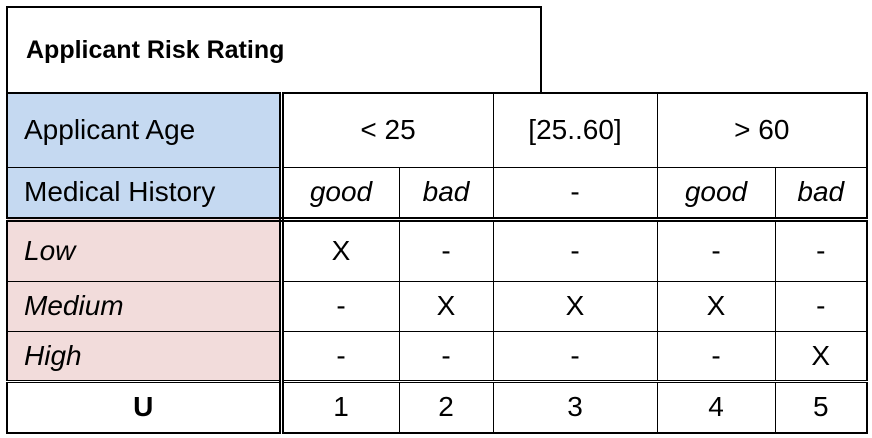 This screenshot has height=438, width=872. What do you see at coordinates (274, 49) in the screenshot?
I see `table-title: Applicant Risk Rating` at bounding box center [274, 49].